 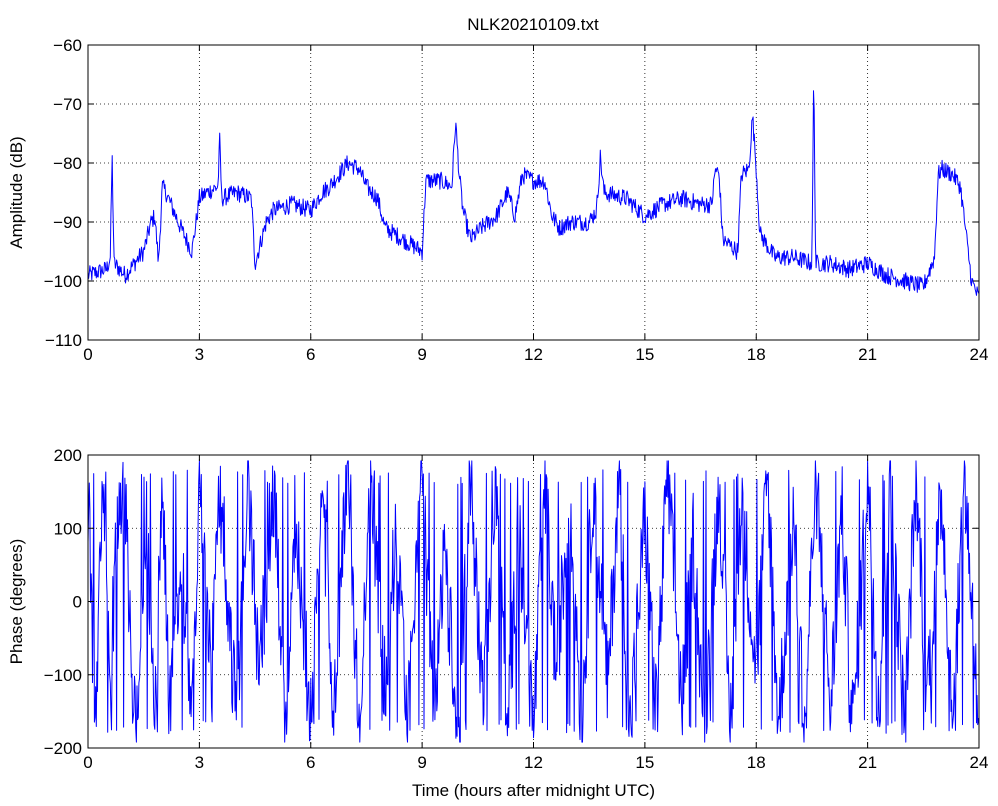 What do you see at coordinates (63, 748) in the screenshot?
I see `phase-y-tick-label: −200` at bounding box center [63, 748].